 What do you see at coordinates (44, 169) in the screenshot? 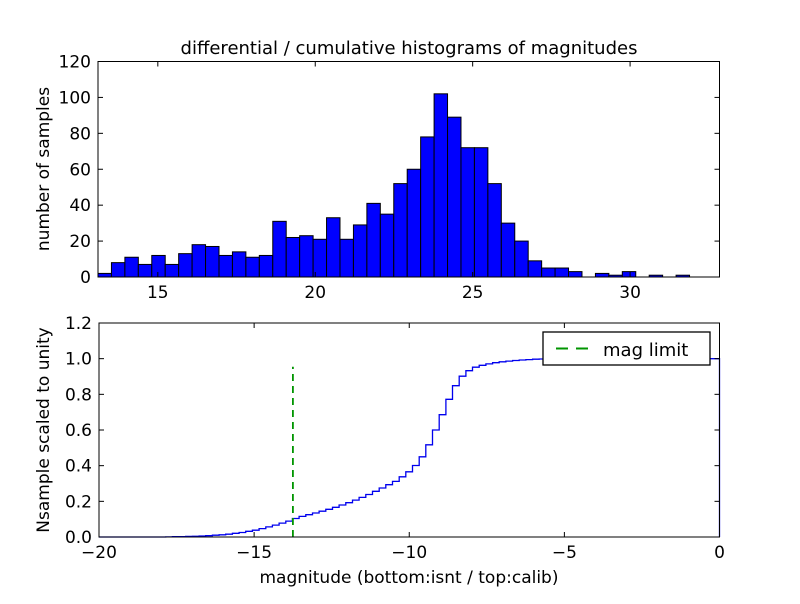
I see `top-y-axis-label: number of samples` at bounding box center [44, 169].